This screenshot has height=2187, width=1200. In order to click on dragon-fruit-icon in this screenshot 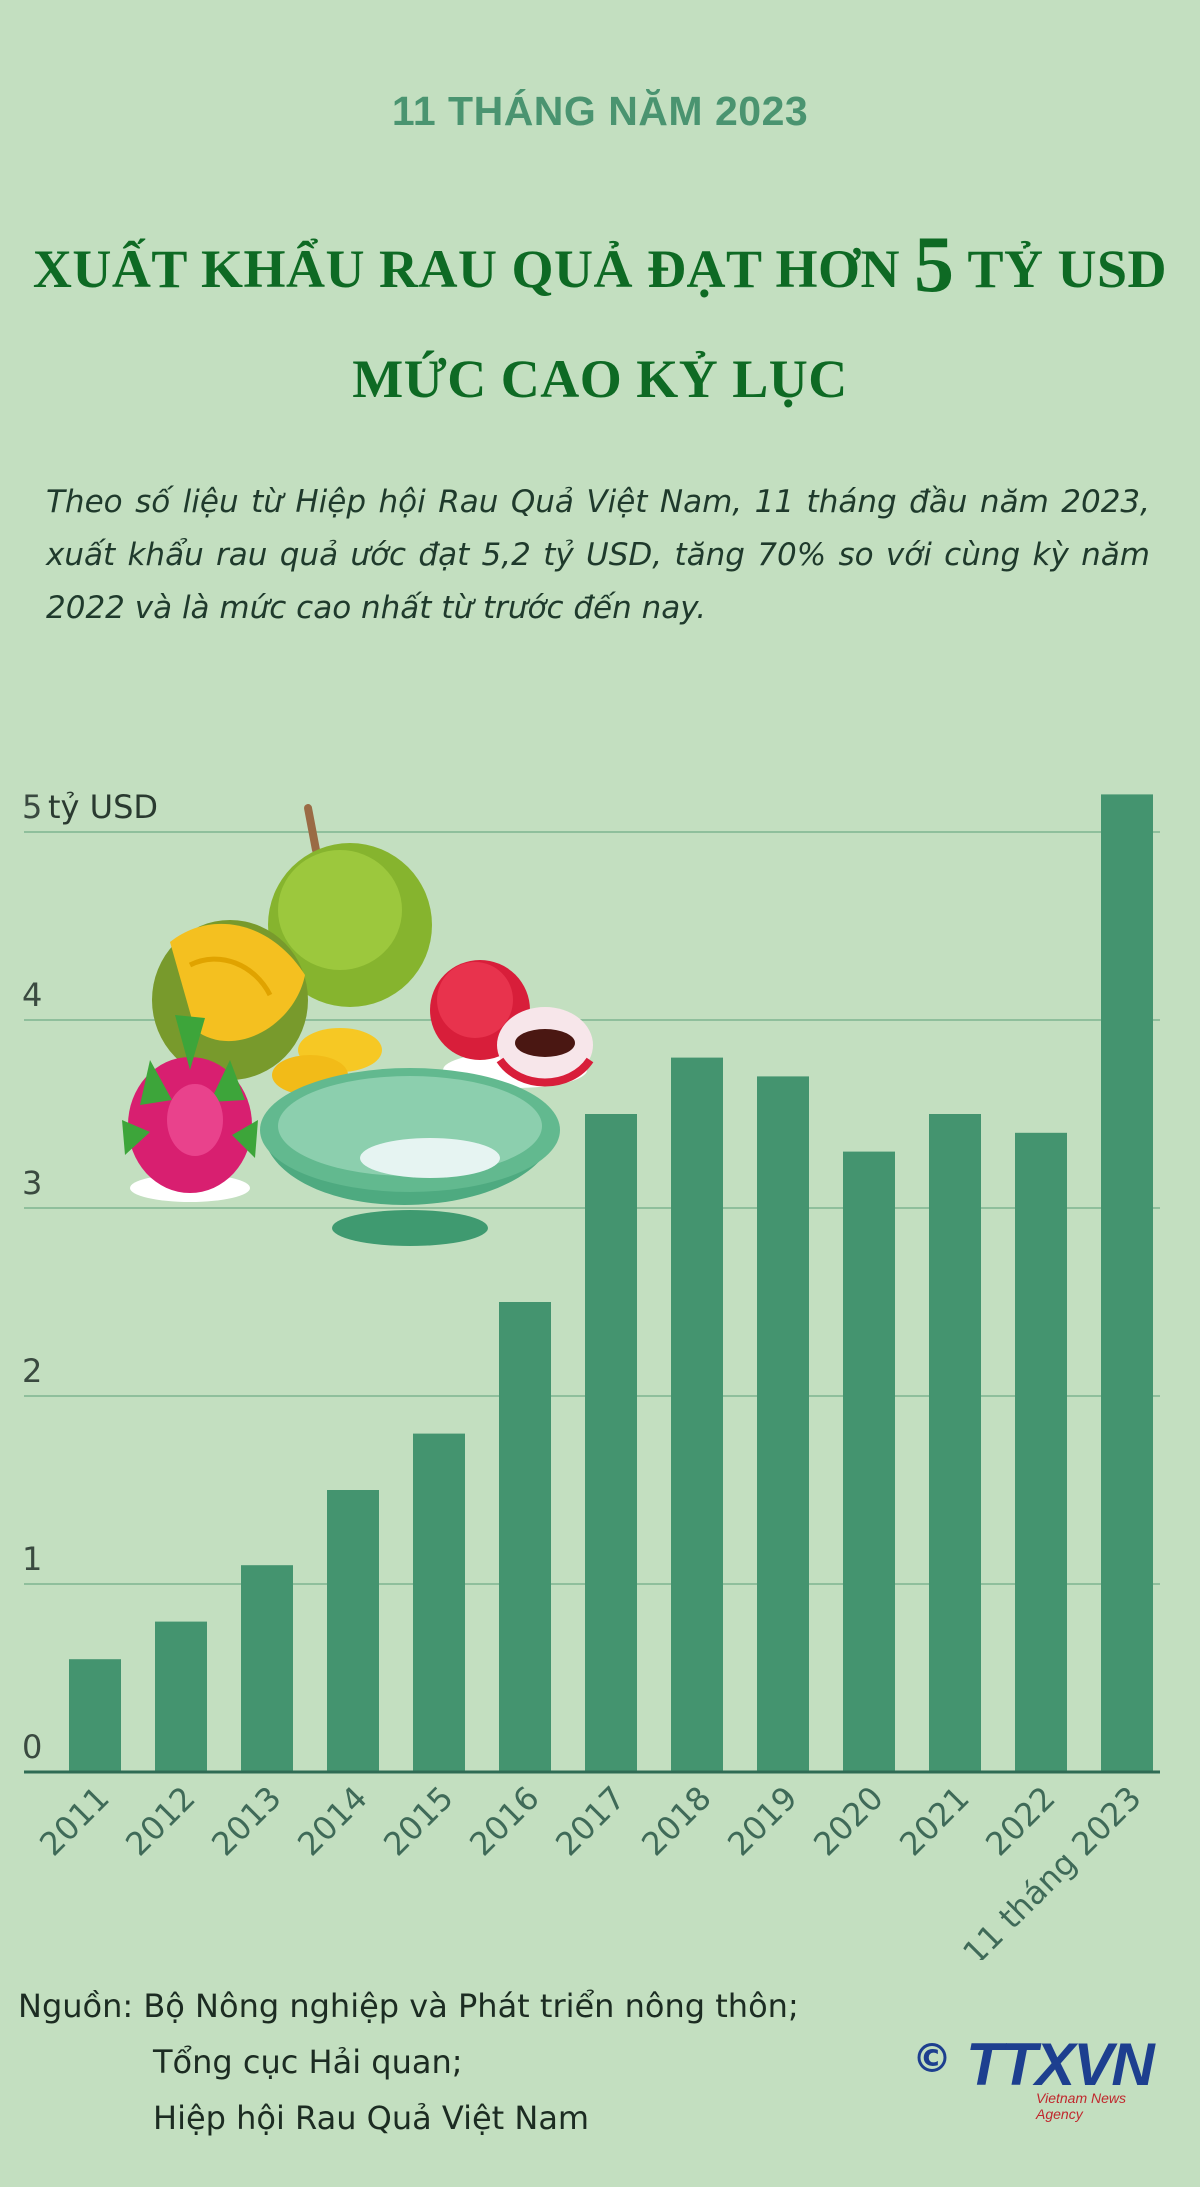, I will do `click(190, 1108)`.